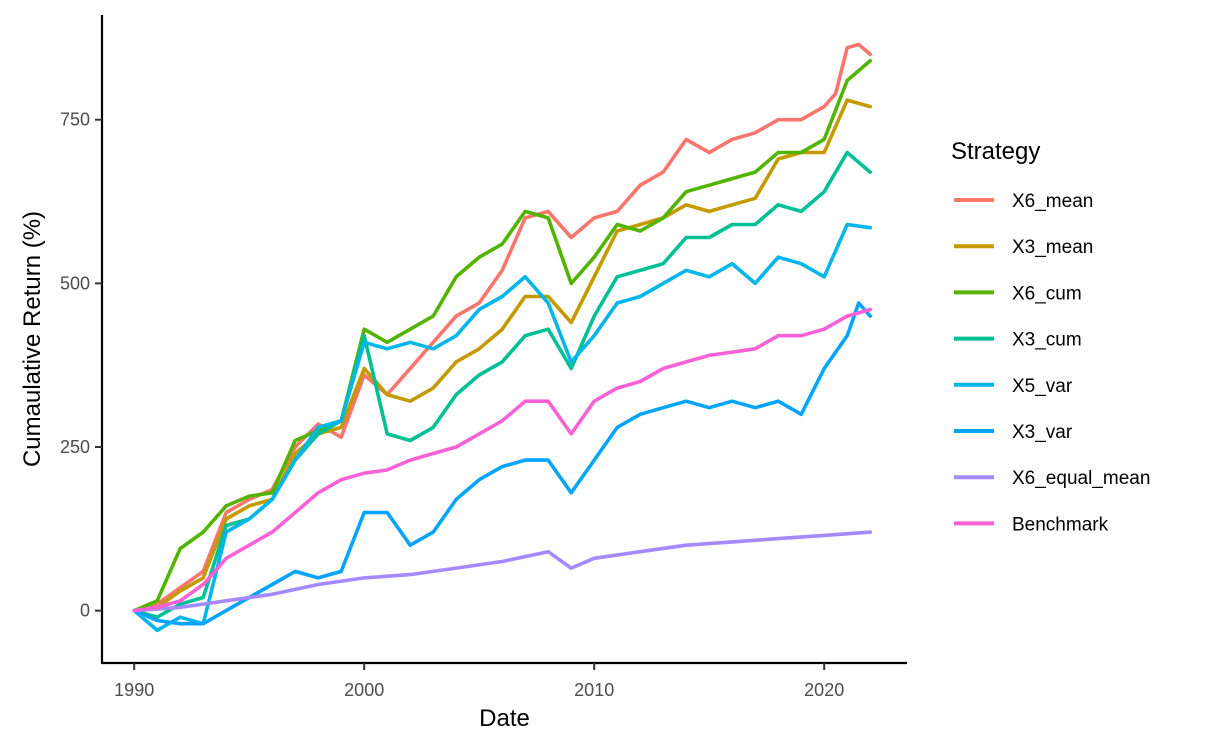 The image size is (1212, 749). Describe the element at coordinates (1081, 478) in the screenshot. I see `legend-label: X6_equal_mean` at that location.